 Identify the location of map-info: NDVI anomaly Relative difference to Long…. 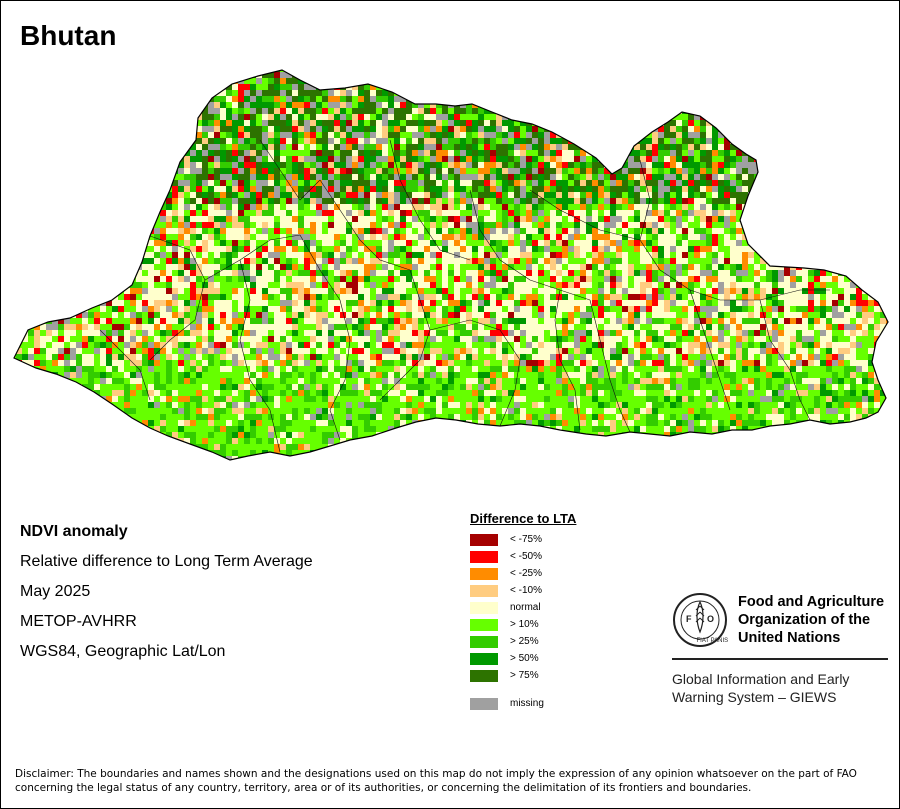
(166, 592).